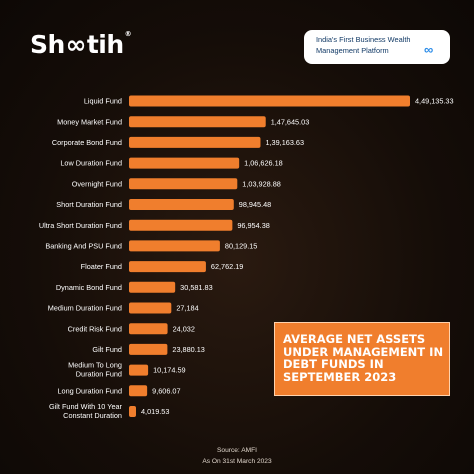  What do you see at coordinates (95, 370) in the screenshot?
I see `category-label: Medium To Long Duration Fund` at bounding box center [95, 370].